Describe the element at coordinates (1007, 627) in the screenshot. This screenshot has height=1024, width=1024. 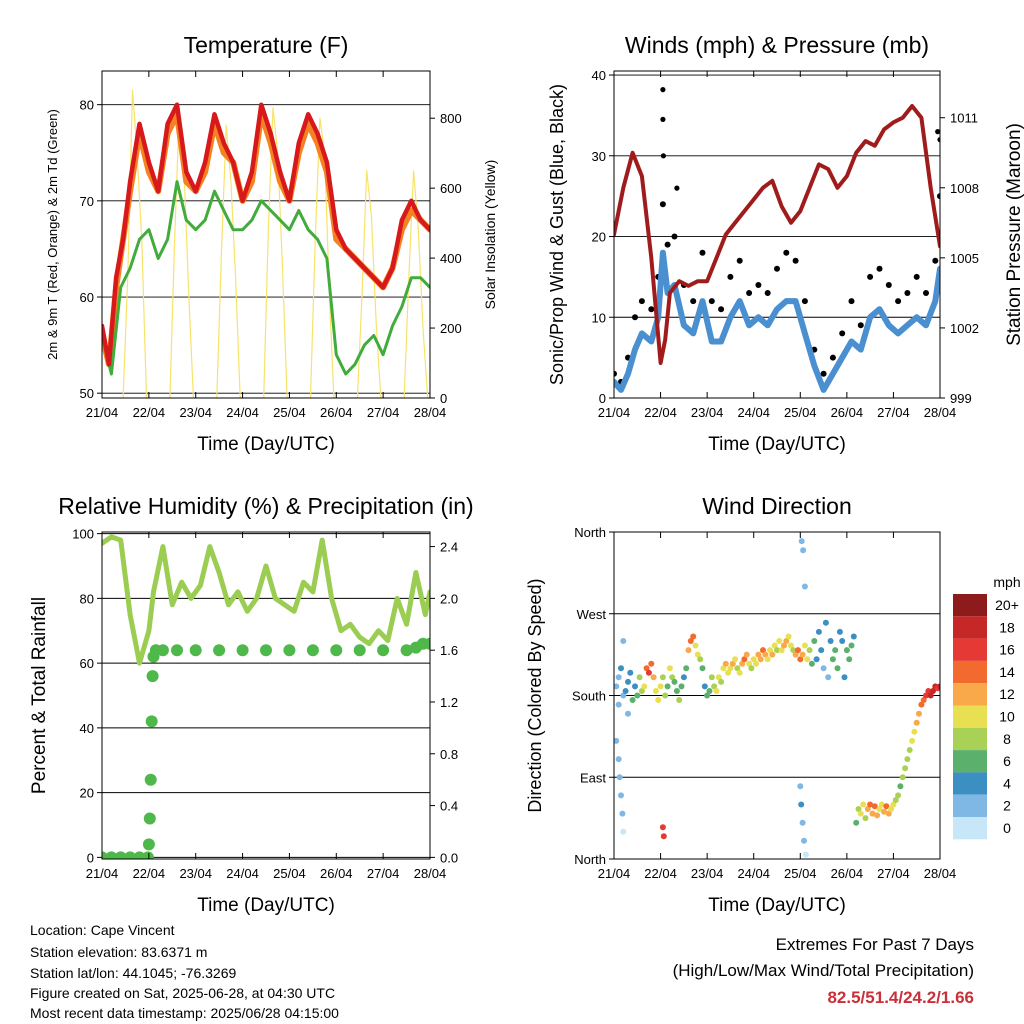
I see `legend-label: 18` at that location.